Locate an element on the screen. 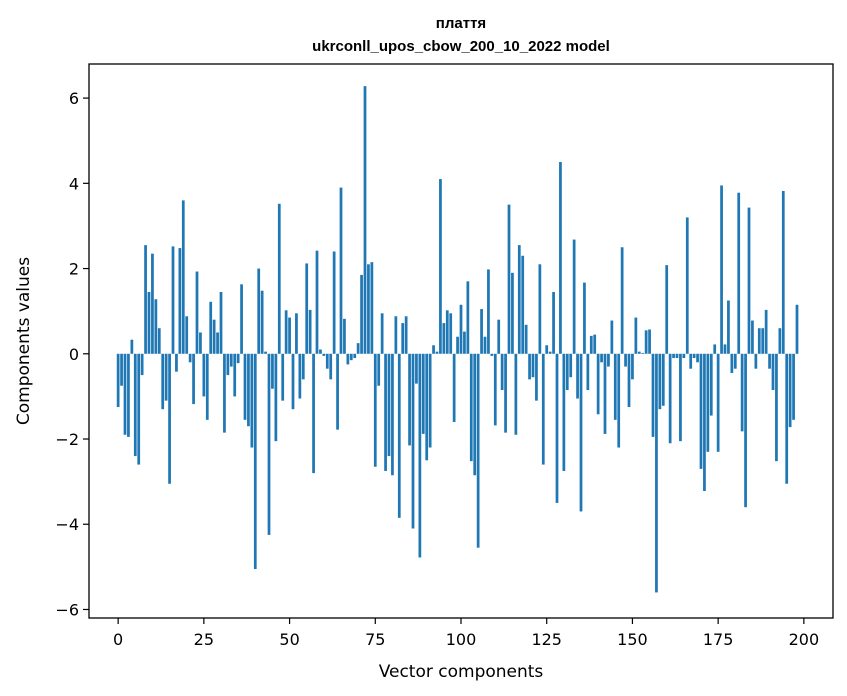  x-axis-label: Vector components is located at coordinates (461, 672).